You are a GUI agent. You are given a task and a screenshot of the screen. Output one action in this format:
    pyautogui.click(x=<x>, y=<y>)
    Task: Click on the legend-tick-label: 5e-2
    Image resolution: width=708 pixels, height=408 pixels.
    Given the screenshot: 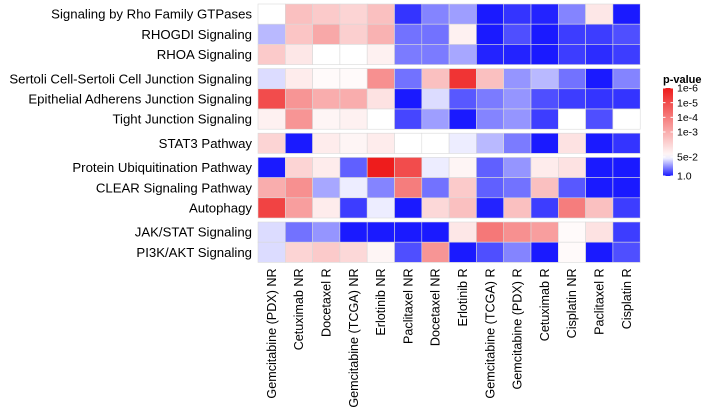 What is the action you would take?
    pyautogui.click(x=687, y=158)
    